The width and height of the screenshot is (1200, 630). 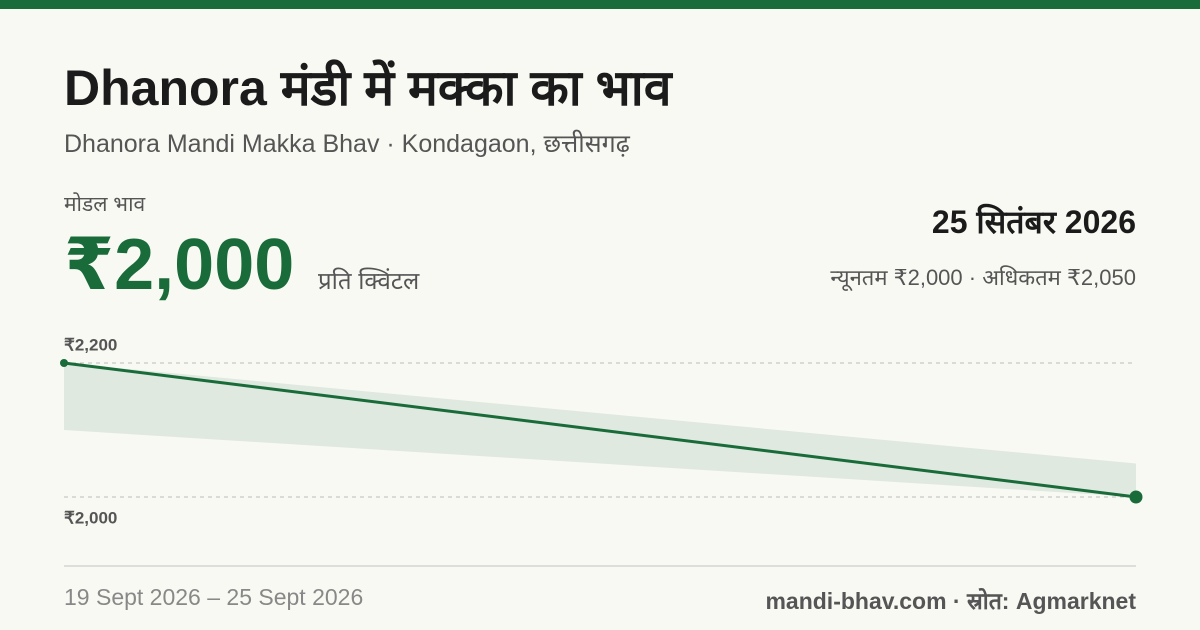 What do you see at coordinates (983, 277) in the screenshot?
I see `min-max: न्यूनतम ₹2,000 · अधिकतम ₹2,050` at bounding box center [983, 277].